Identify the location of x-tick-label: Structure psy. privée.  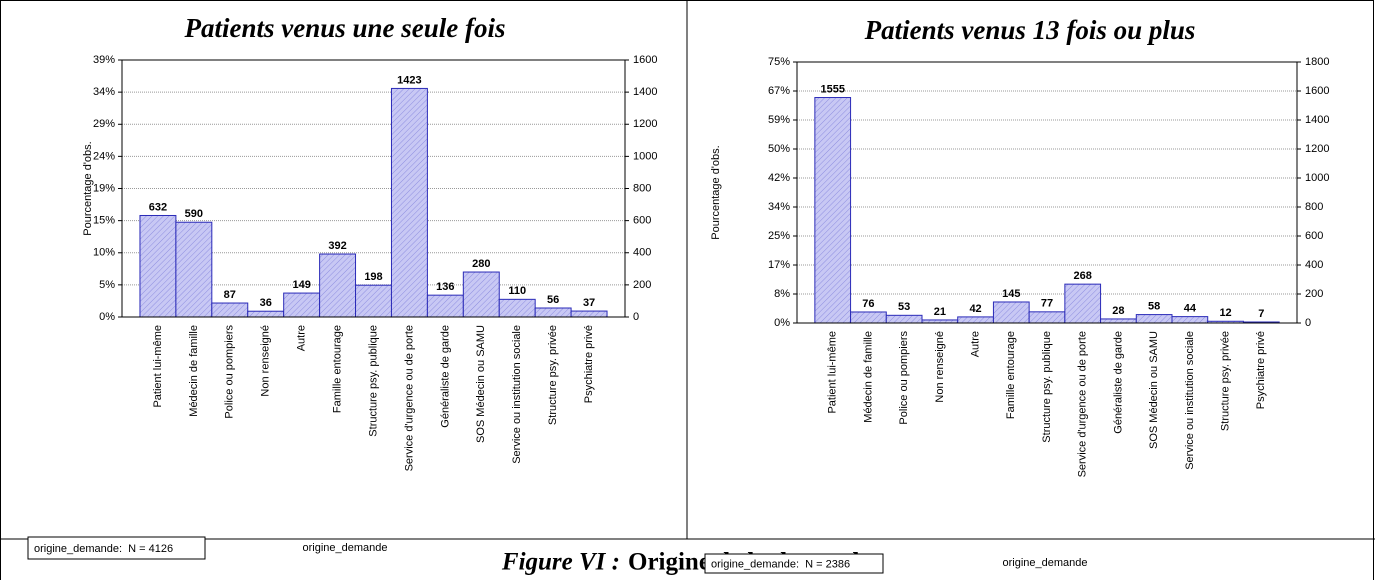
(553, 375).